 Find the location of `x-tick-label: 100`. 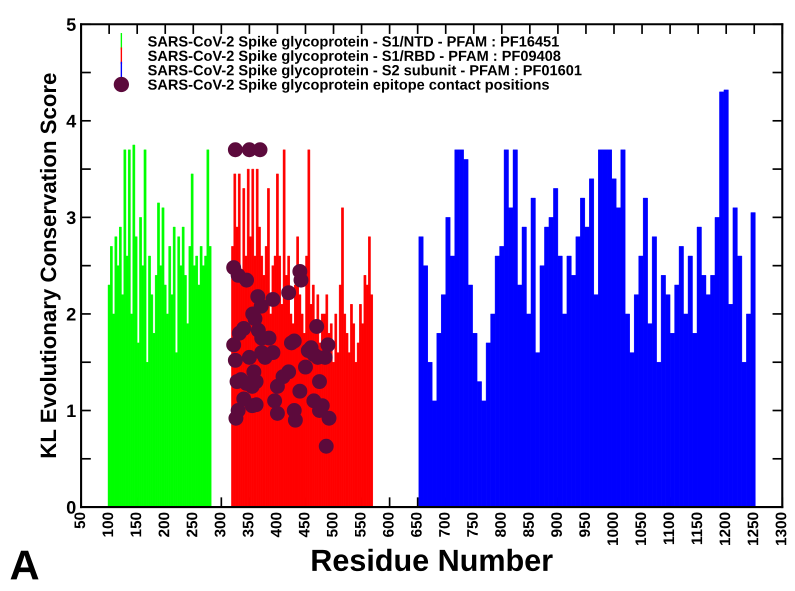

x-tick-label: 100 is located at coordinates (108, 524).